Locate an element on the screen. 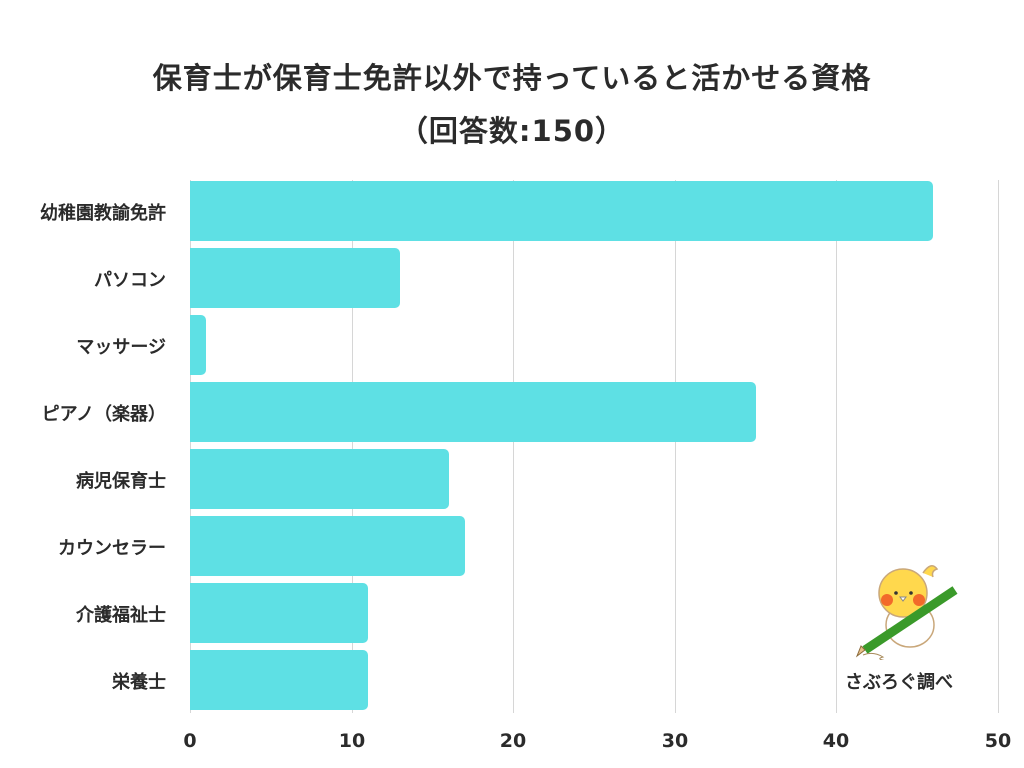  chart-title: 保育士が保育士免許以外で持っていると活かせる資格 is located at coordinates (512, 78).